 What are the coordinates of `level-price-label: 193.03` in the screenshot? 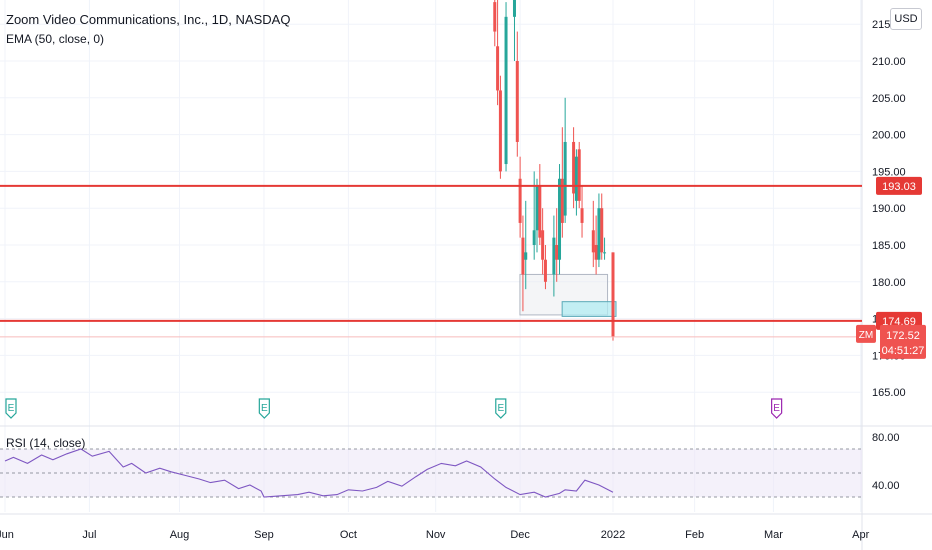 It's located at (899, 187).